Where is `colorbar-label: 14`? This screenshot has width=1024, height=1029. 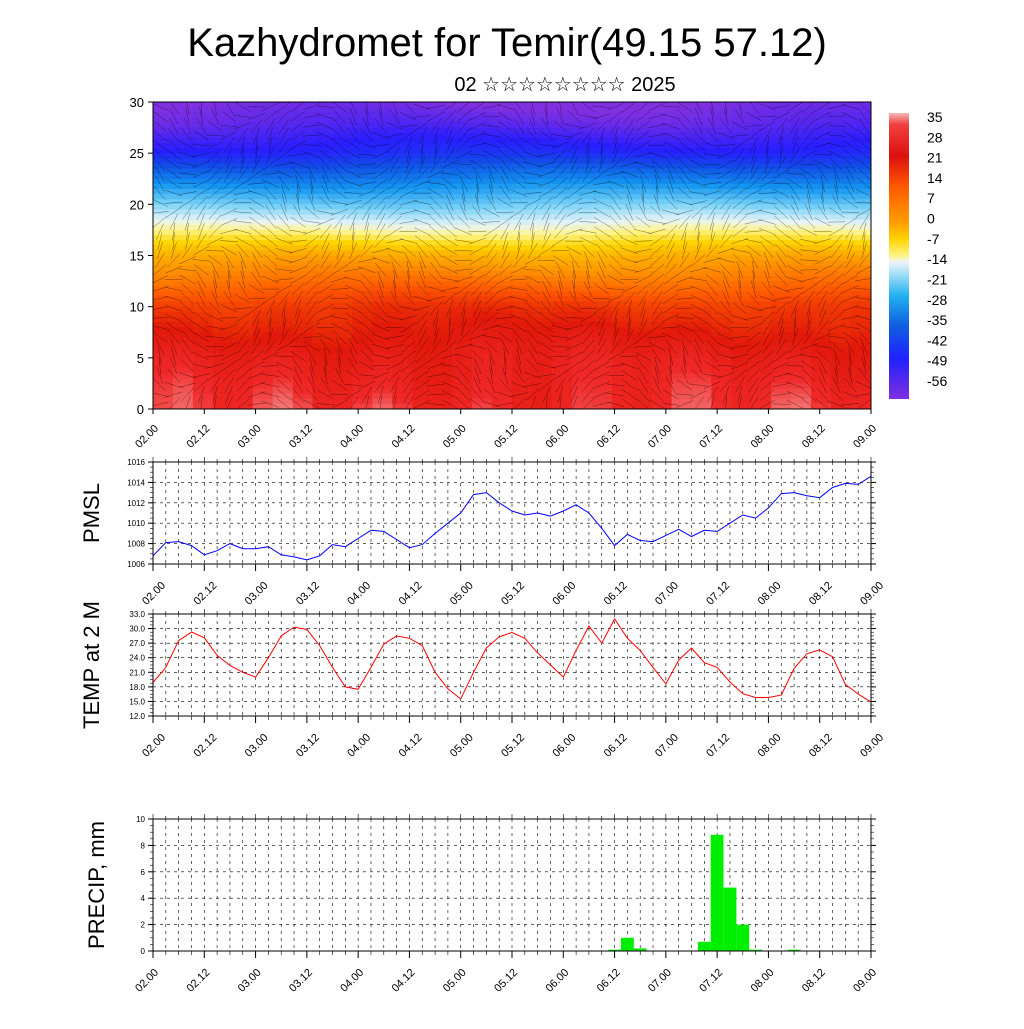 colorbar-label: 14 is located at coordinates (935, 178).